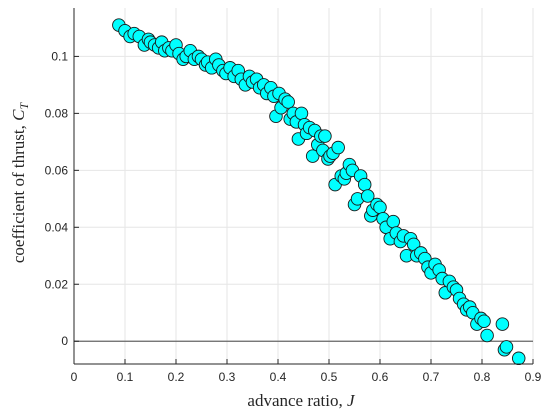 The image size is (541, 419). What do you see at coordinates (306, 377) in the screenshot?
I see `x-tick-labels: 0 0.1 0.2 0.3 0.4 0.5 0.6 0.7 0.8 0.9` at bounding box center [306, 377].